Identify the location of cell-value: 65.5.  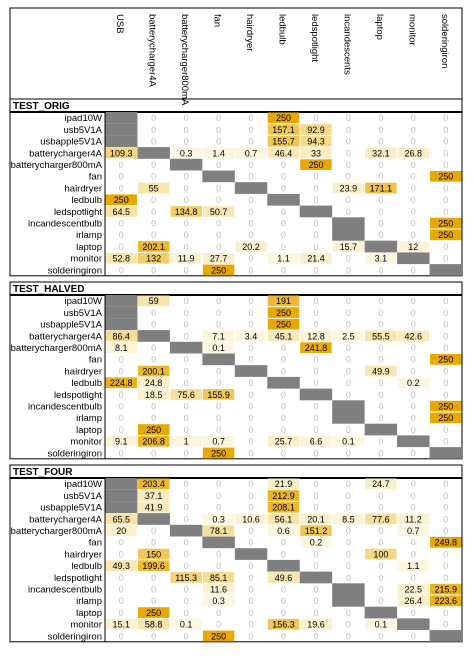
(121, 519).